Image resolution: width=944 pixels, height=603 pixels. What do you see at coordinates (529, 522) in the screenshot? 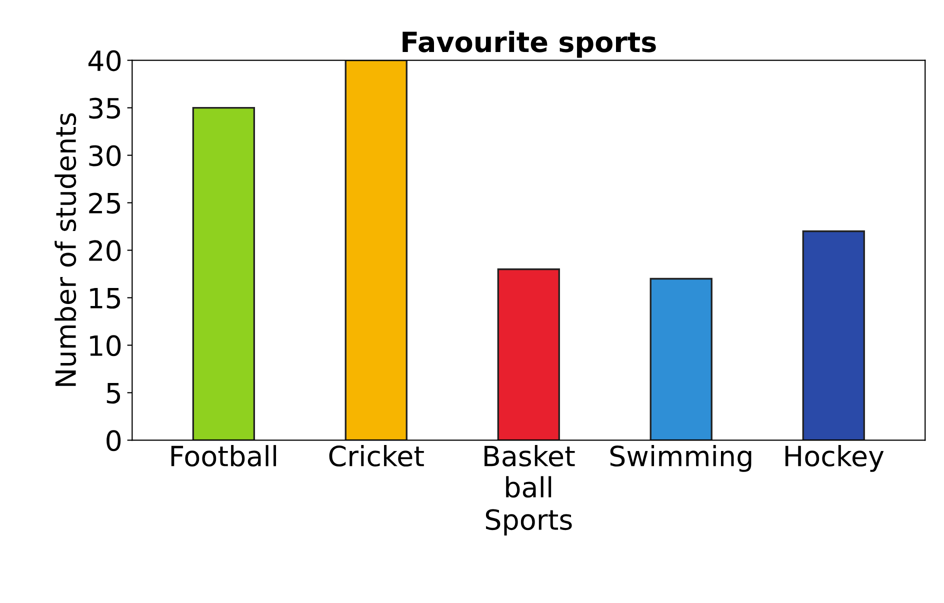
I see `x-axis-title: Sports` at bounding box center [529, 522].